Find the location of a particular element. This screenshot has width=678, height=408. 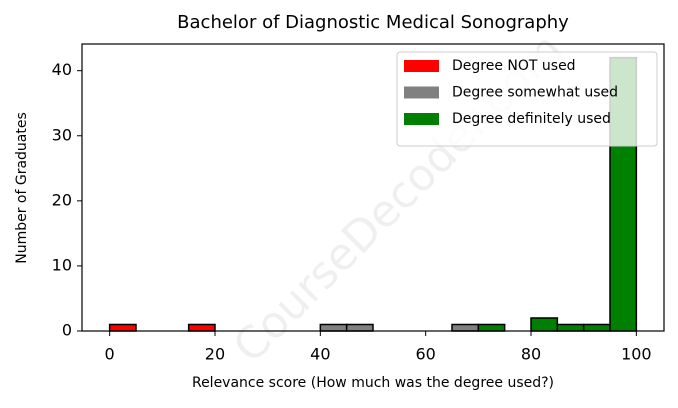

x-tick-label: 60 is located at coordinates (425, 354).